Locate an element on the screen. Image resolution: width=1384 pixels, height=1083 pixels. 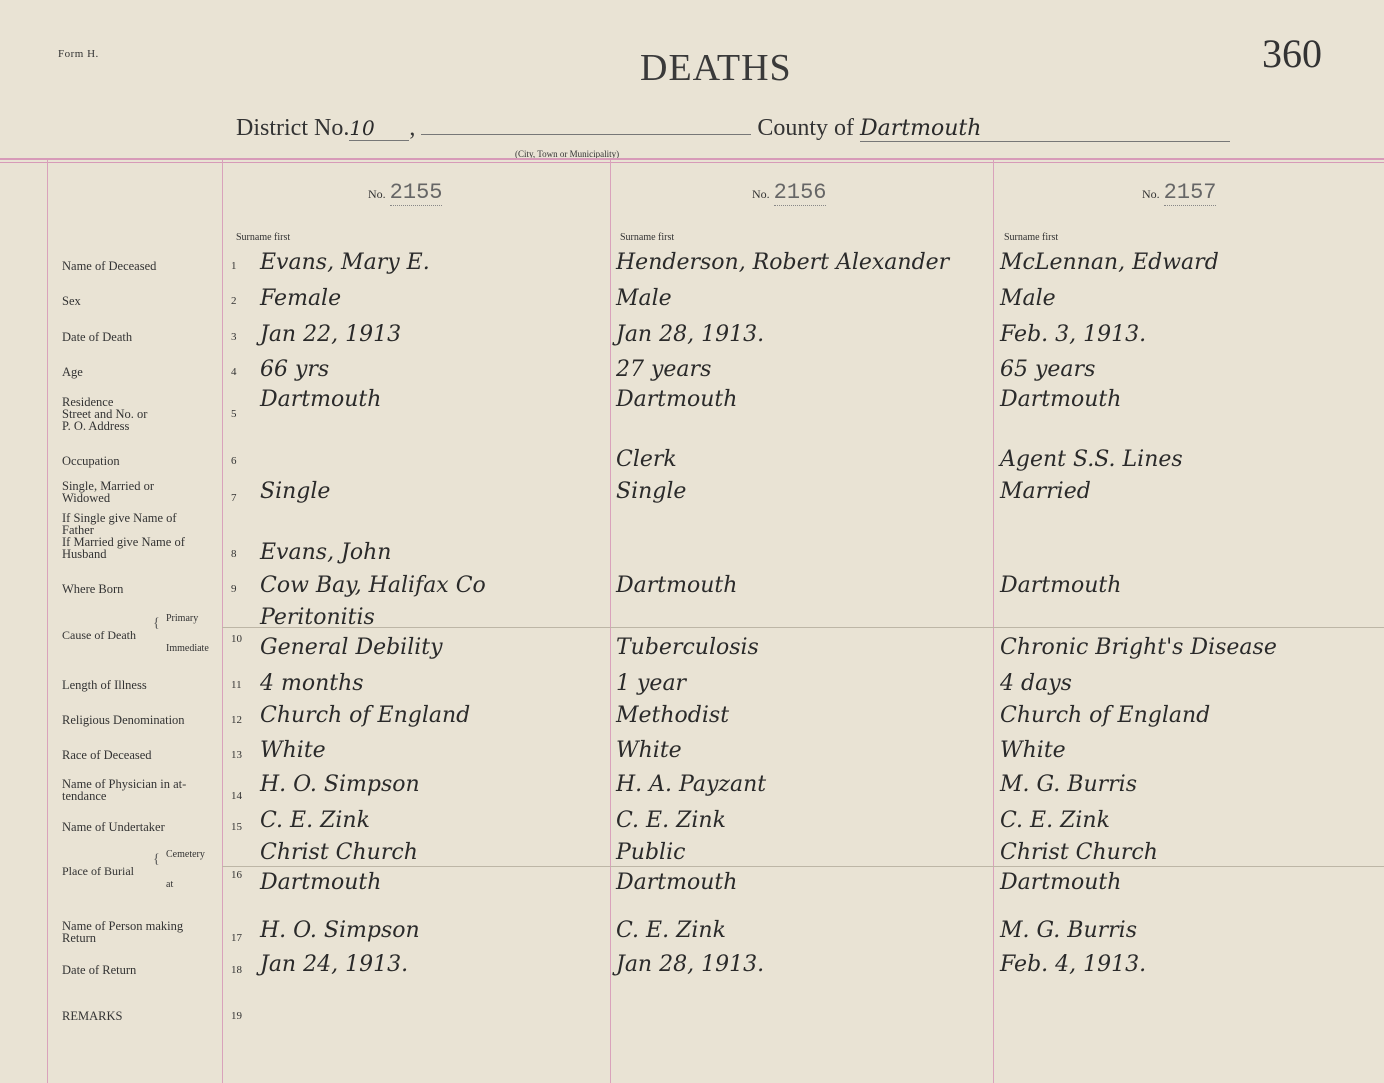
sub-label: at is located at coordinates (170, 884).